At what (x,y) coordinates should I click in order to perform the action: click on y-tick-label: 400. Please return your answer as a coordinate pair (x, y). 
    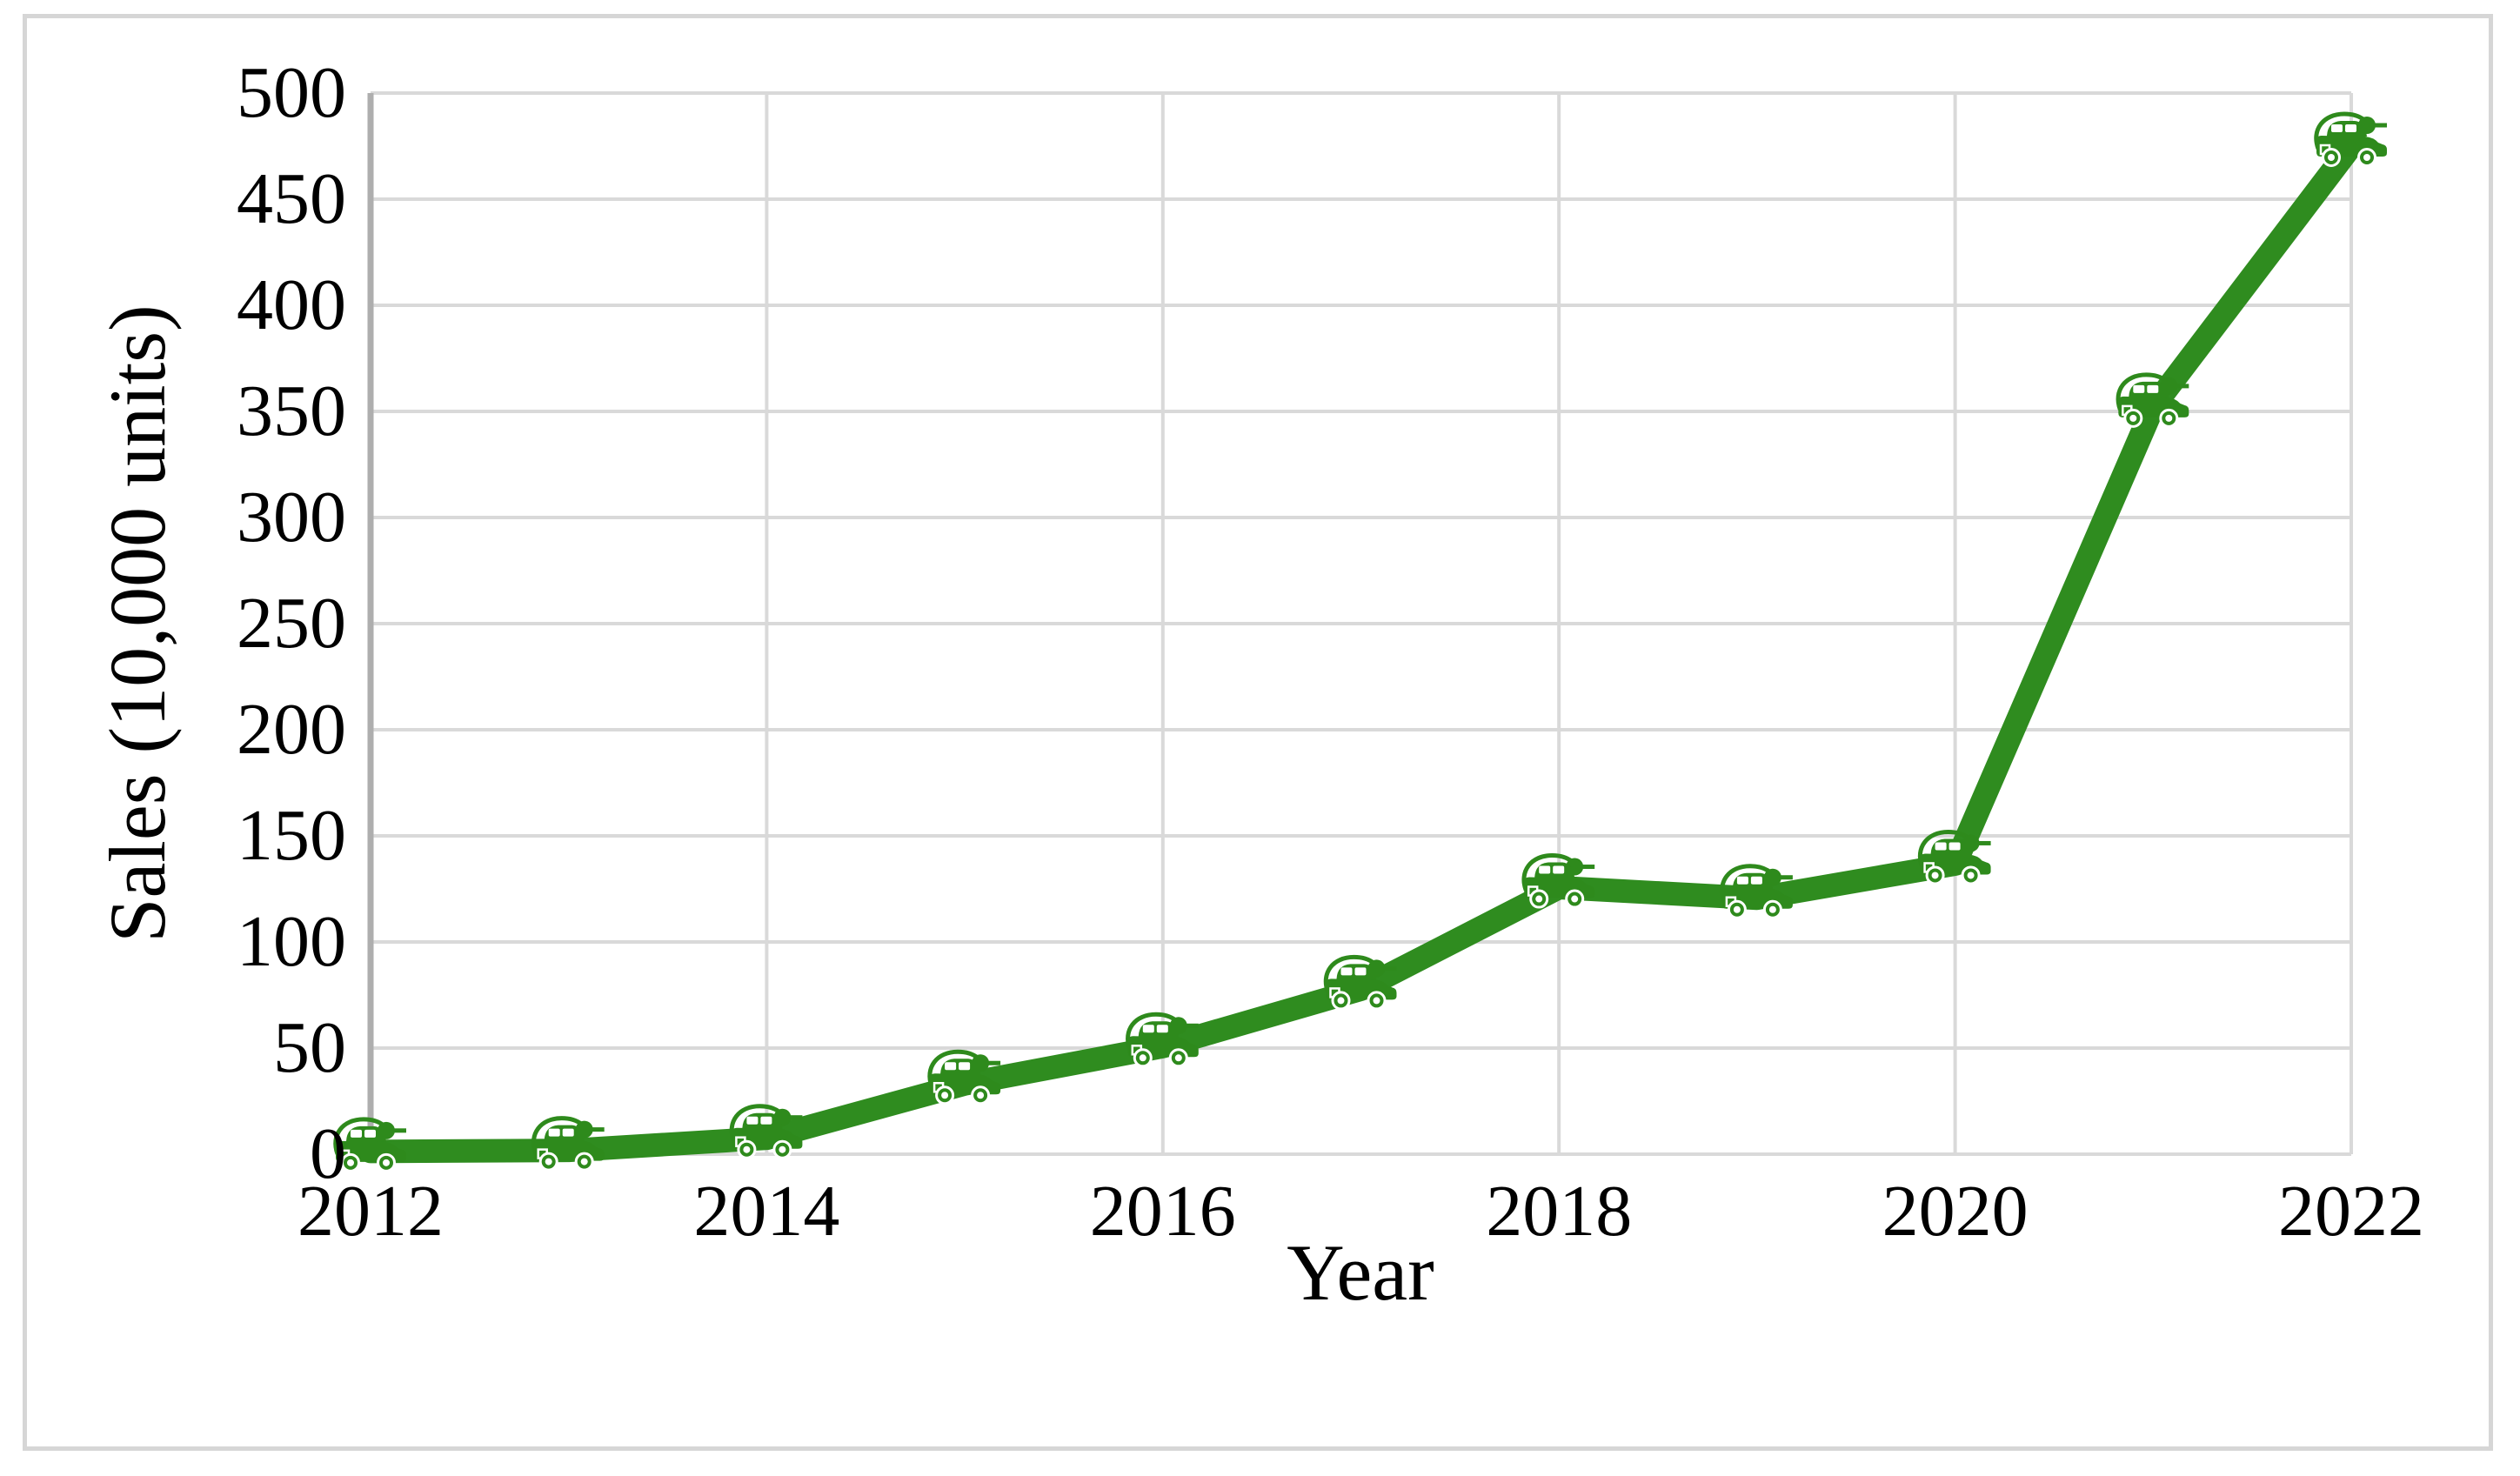
    Looking at the image, I should click on (291, 304).